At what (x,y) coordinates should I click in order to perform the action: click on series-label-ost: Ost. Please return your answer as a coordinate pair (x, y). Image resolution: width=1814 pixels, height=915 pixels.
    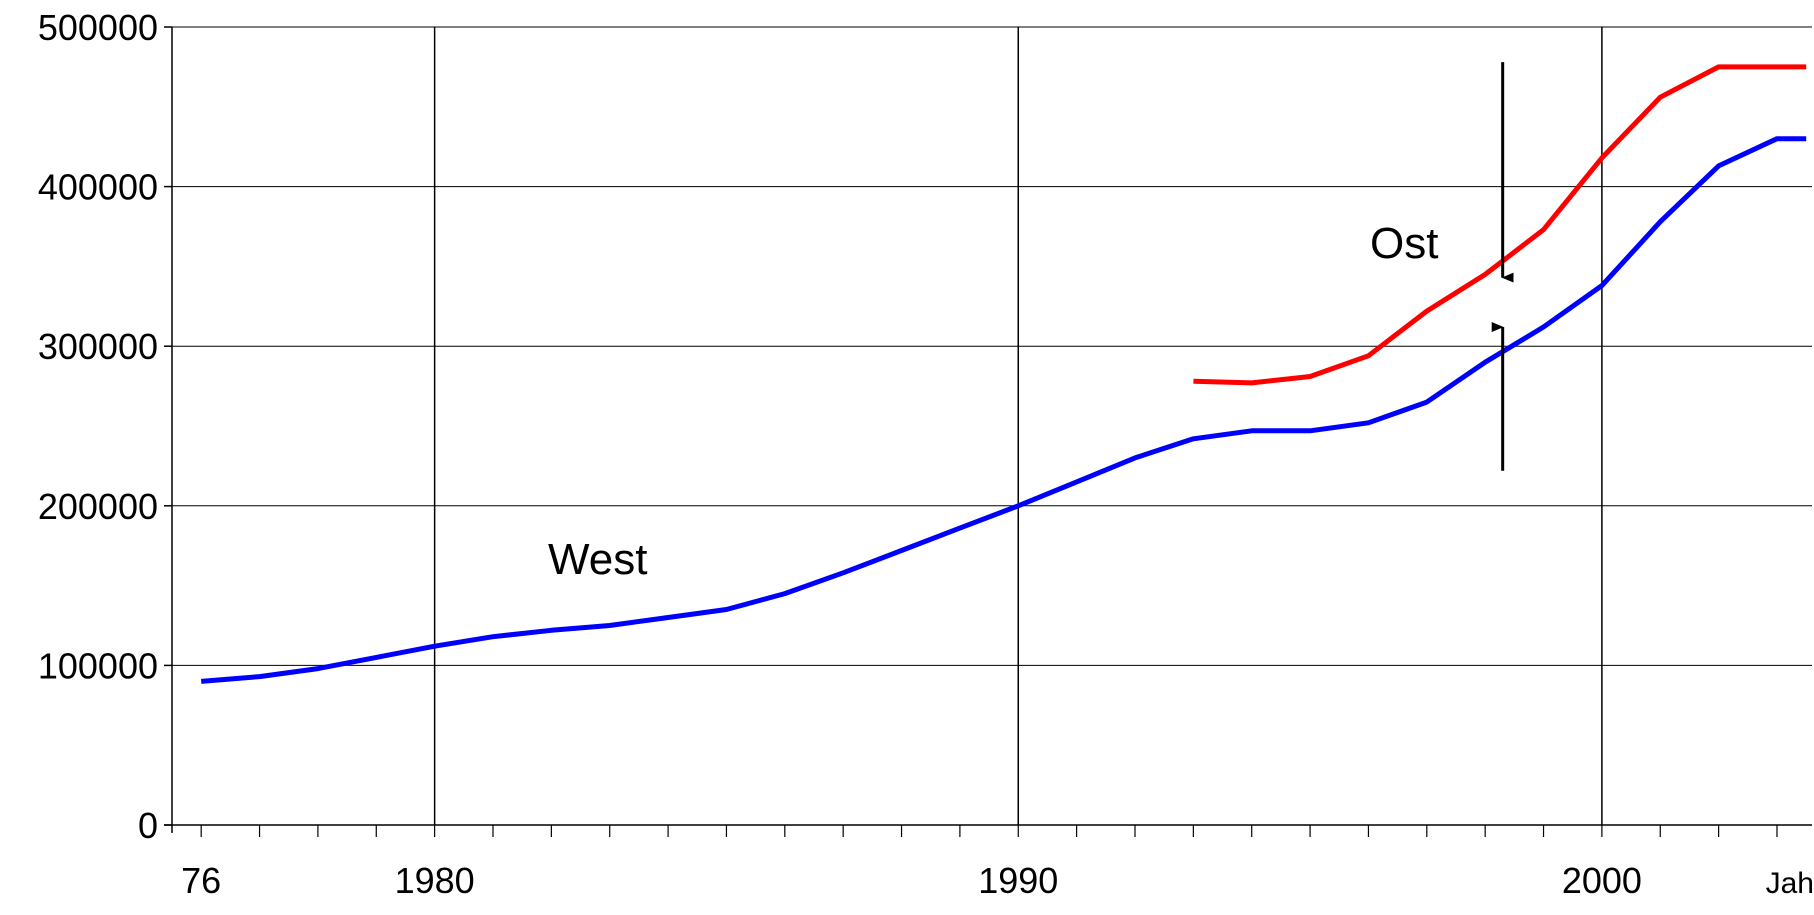
    Looking at the image, I should click on (1404, 243).